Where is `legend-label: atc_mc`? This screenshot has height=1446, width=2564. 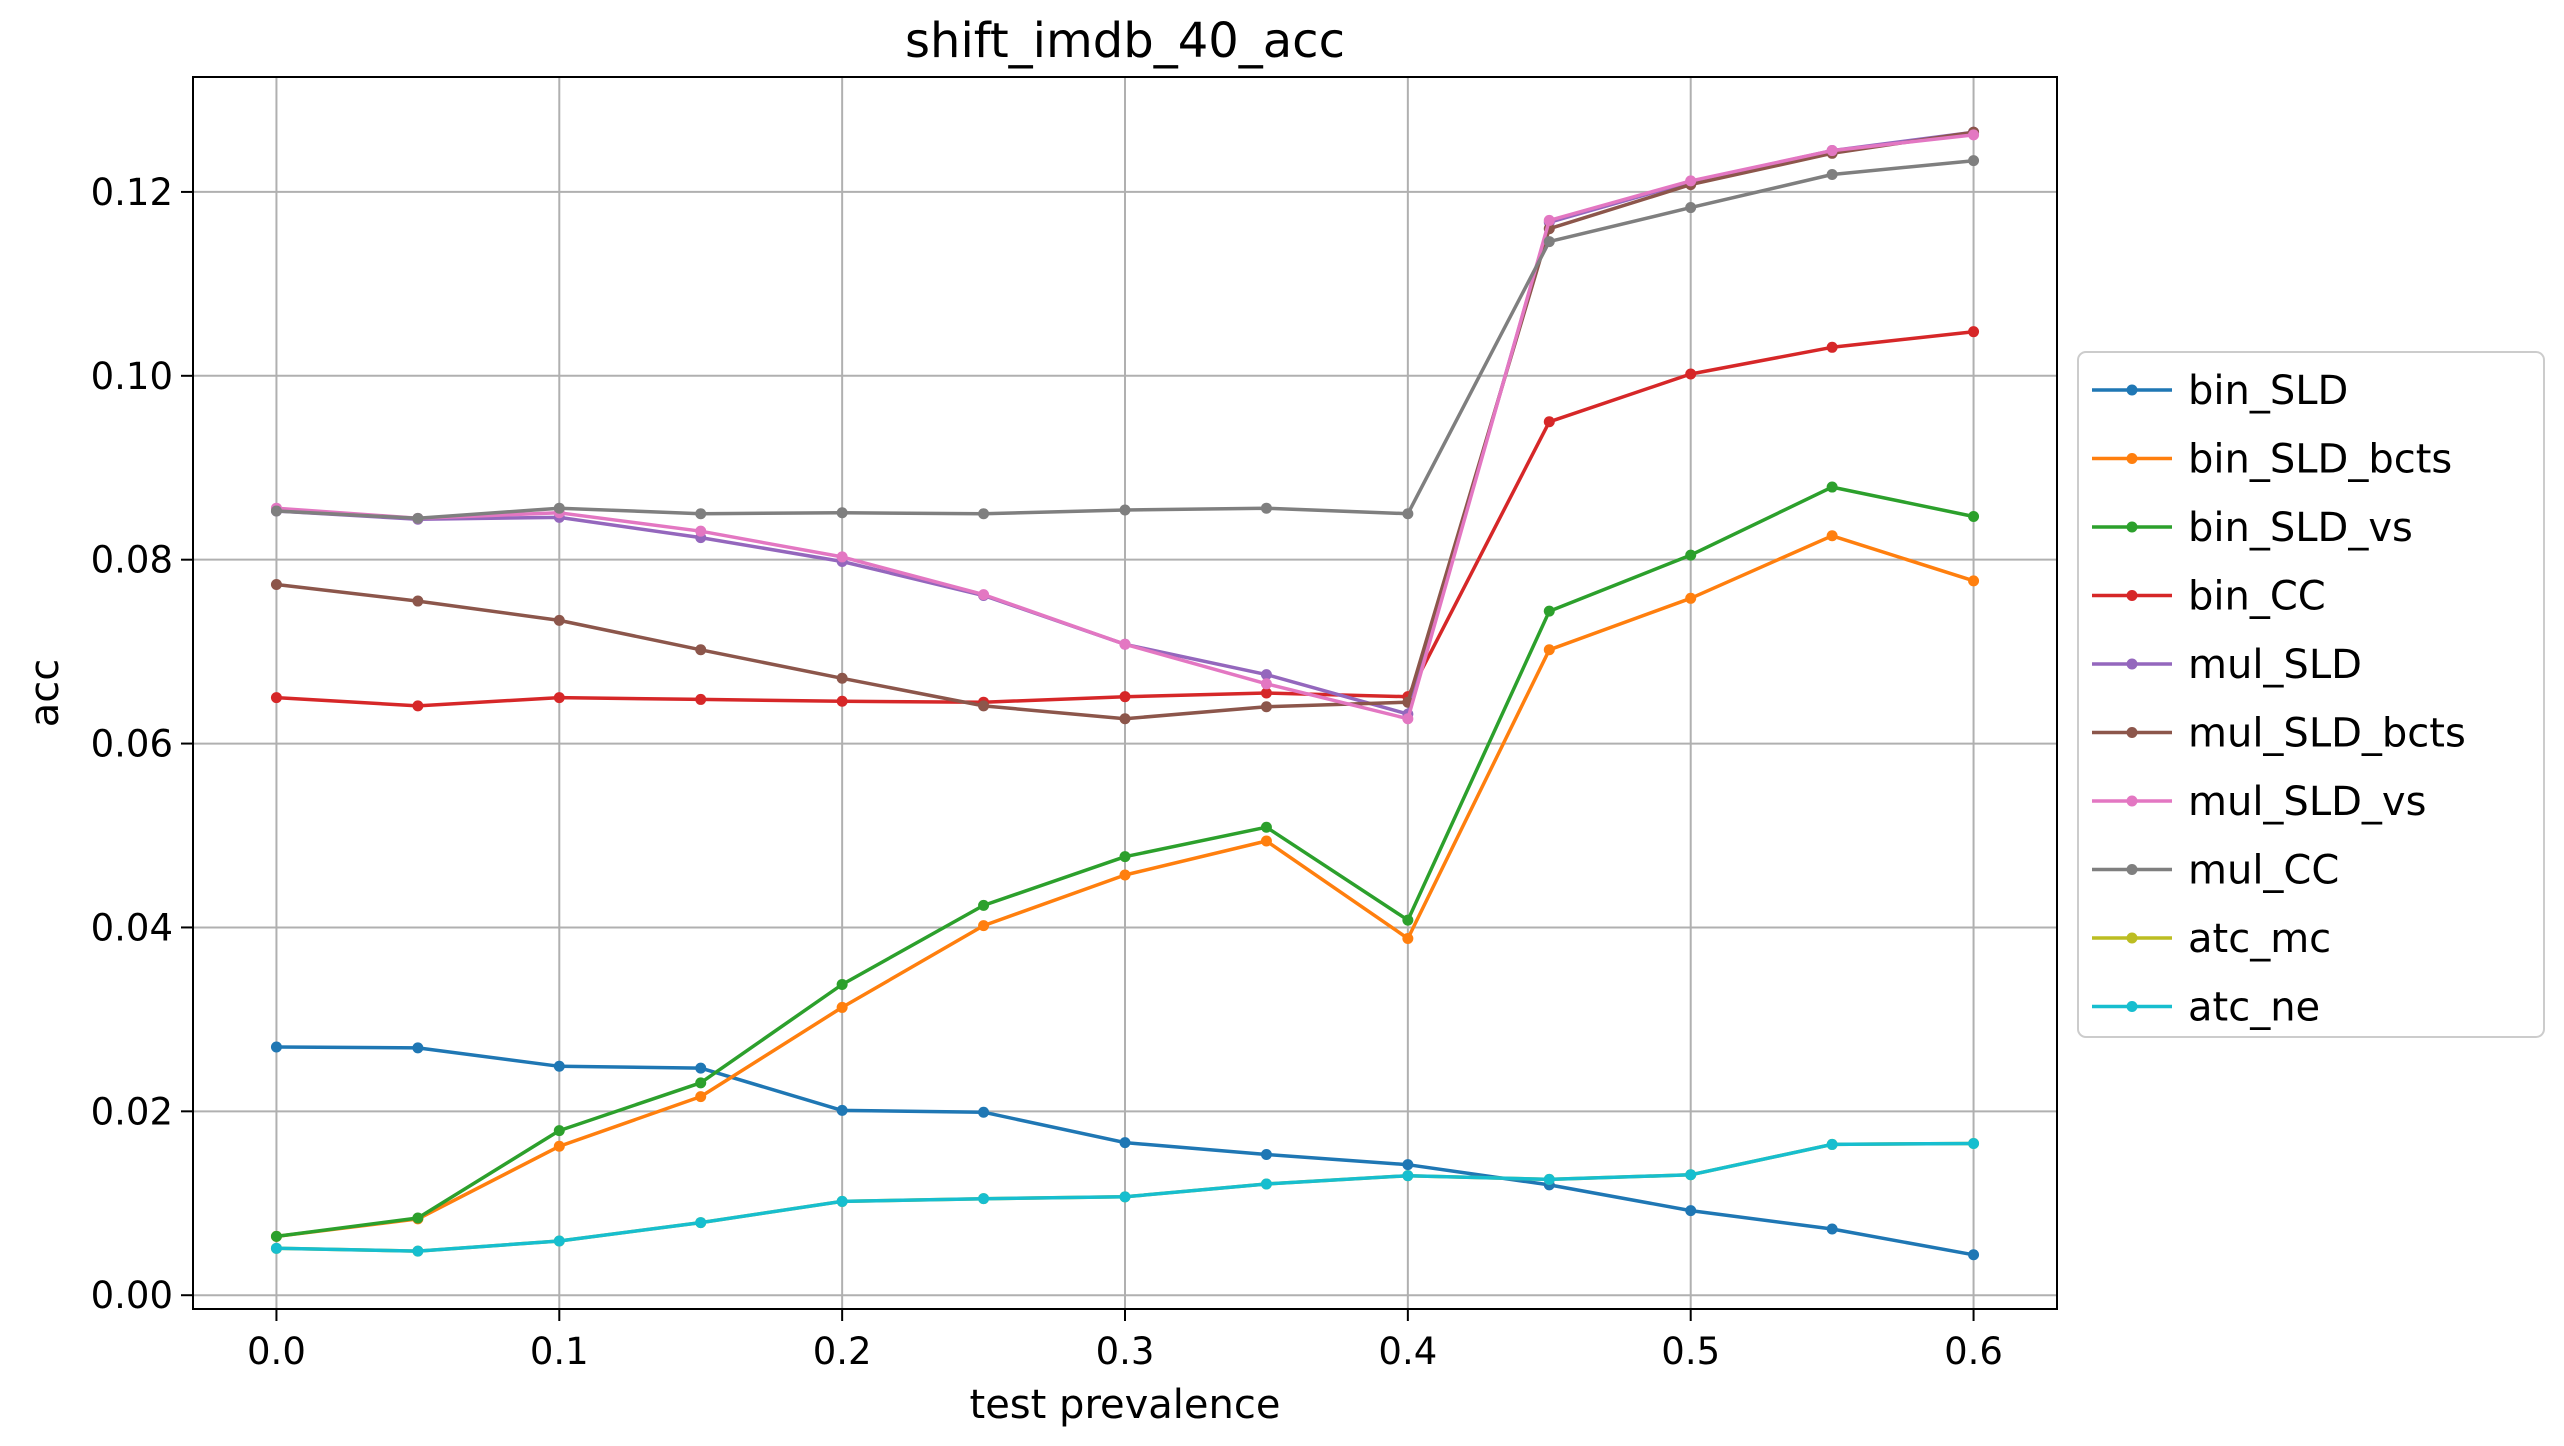
legend-label: atc_mc is located at coordinates (2259, 939).